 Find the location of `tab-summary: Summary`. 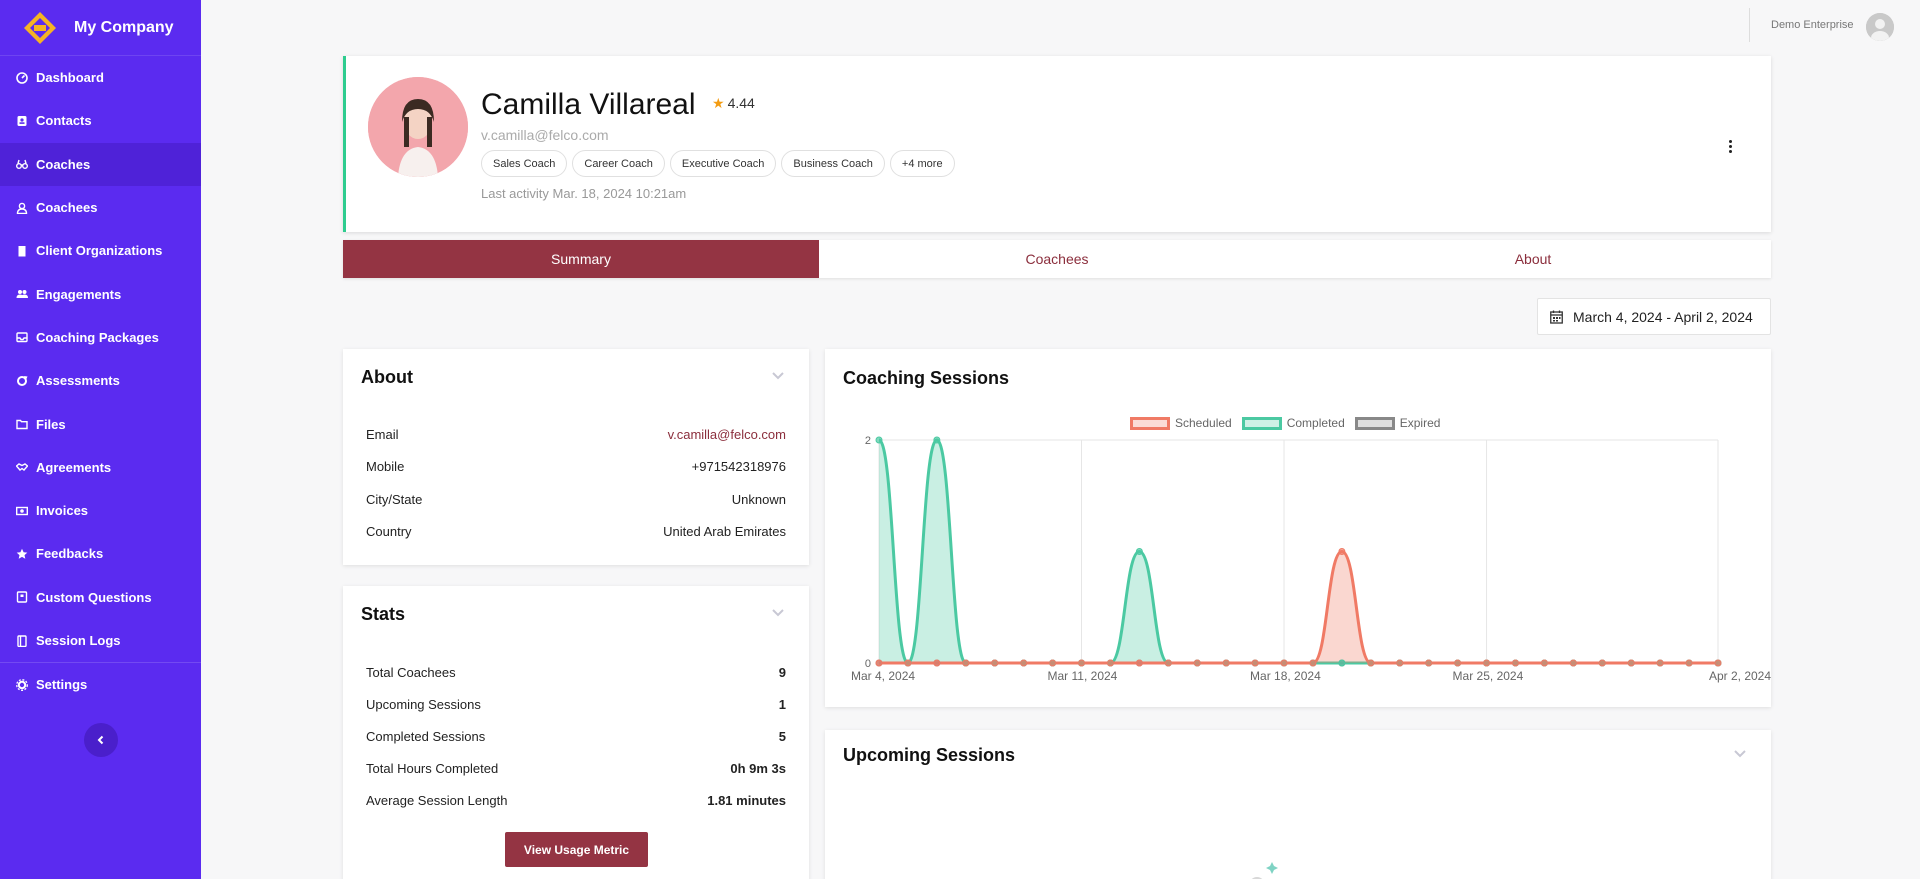

tab-summary: Summary is located at coordinates (581, 259).